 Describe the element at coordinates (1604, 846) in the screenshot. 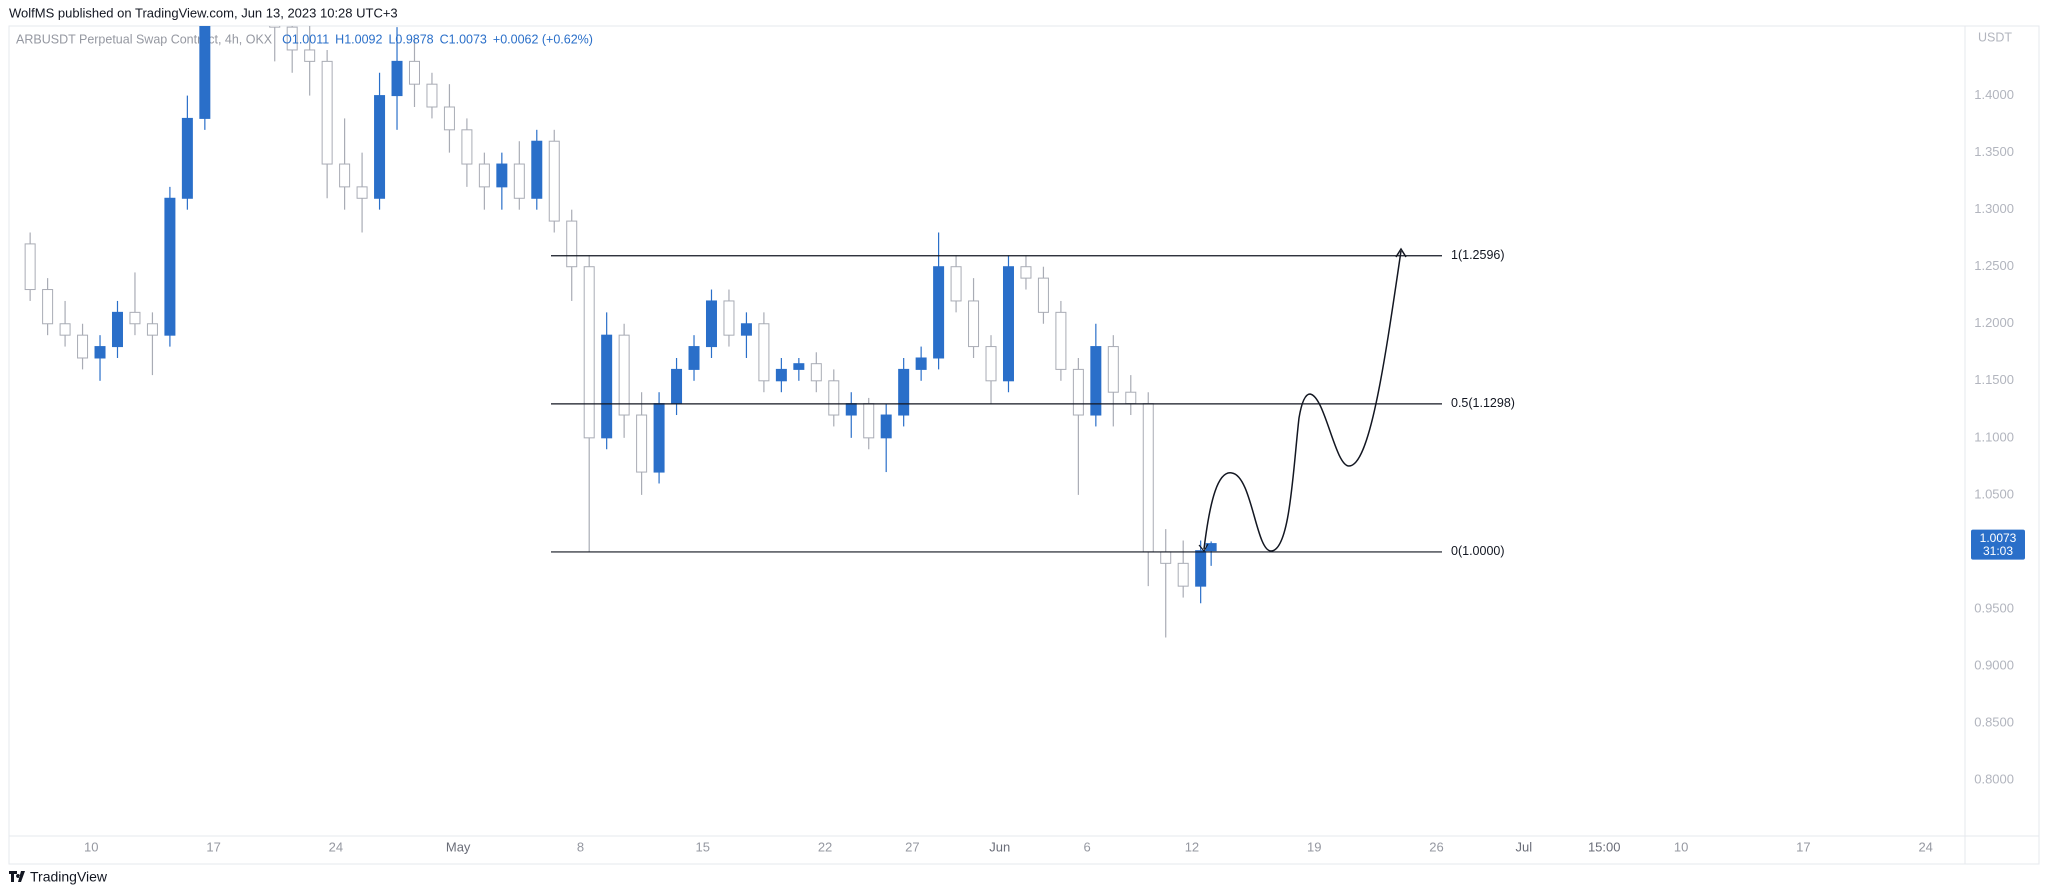

I see `x-tick-label: 15:00` at that location.